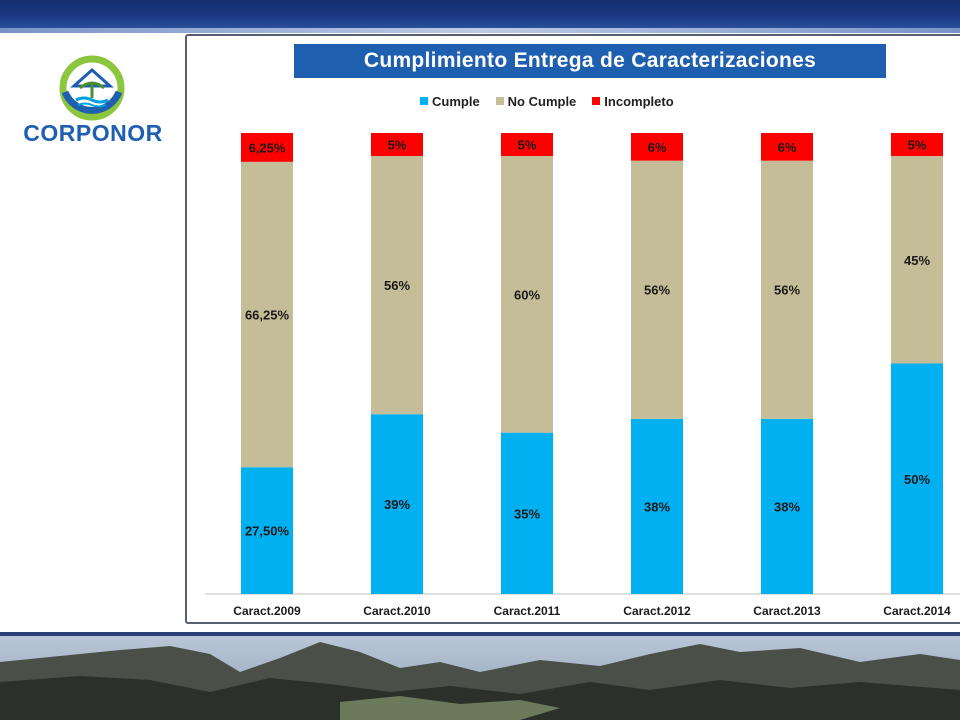  I want to click on data-label-incompleto-5: 6%, so click(787, 147).